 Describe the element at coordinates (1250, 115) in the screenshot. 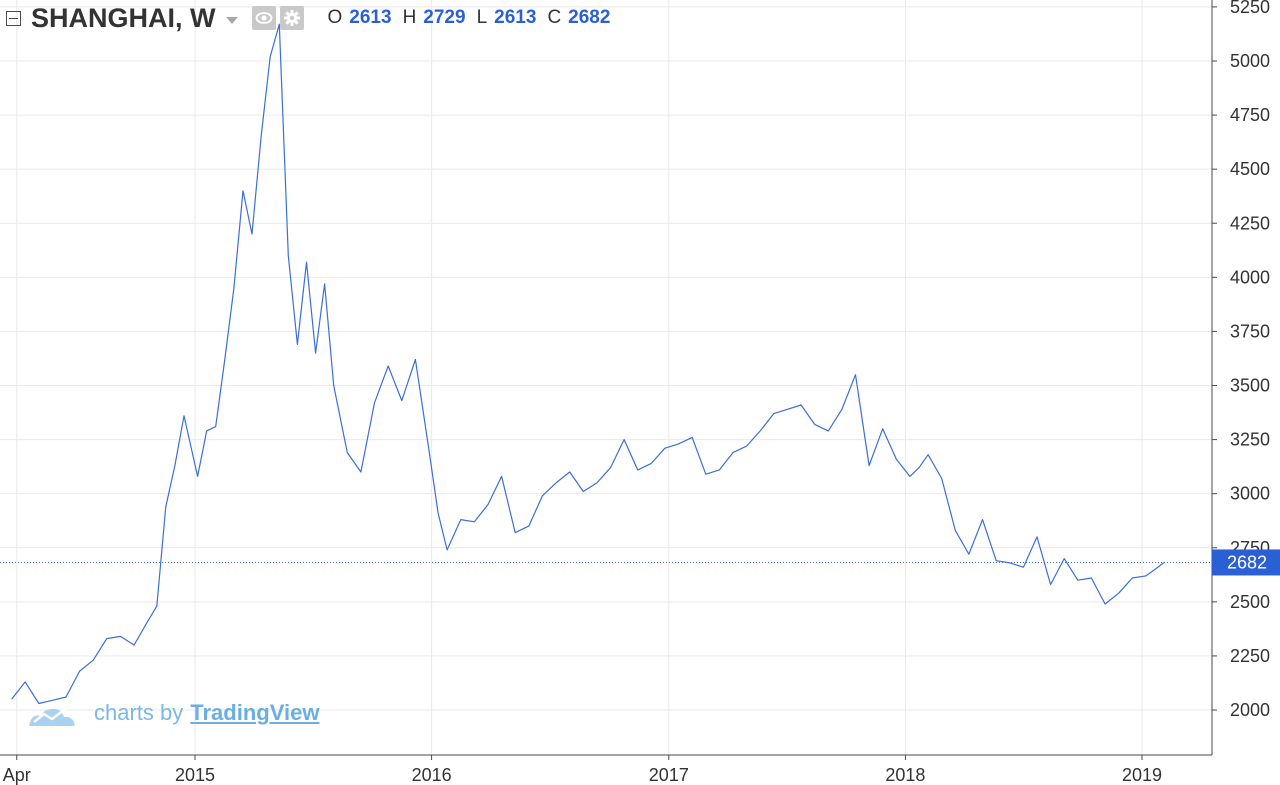

I see `price-tick-label: 4750` at that location.